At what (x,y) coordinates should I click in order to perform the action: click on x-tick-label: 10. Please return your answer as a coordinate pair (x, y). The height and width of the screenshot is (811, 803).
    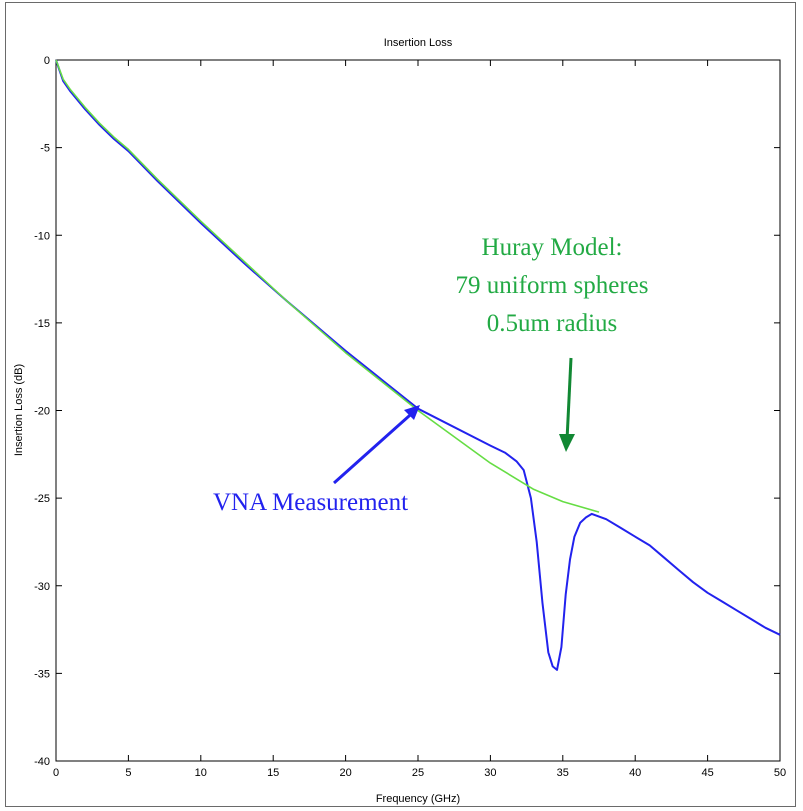
    Looking at the image, I should click on (201, 773).